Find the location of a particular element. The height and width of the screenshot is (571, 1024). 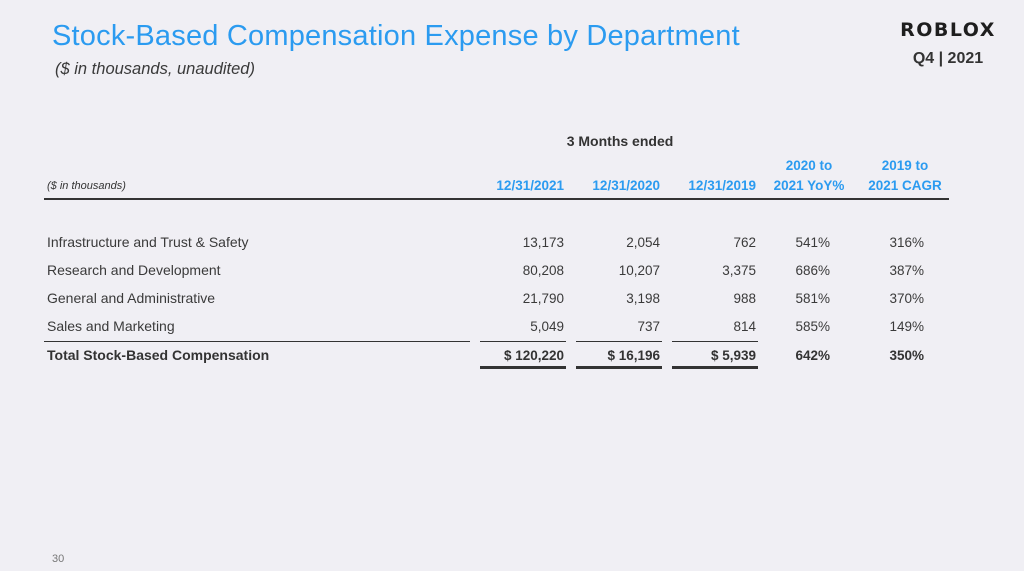

table-cell: 21,790 is located at coordinates (543, 298).